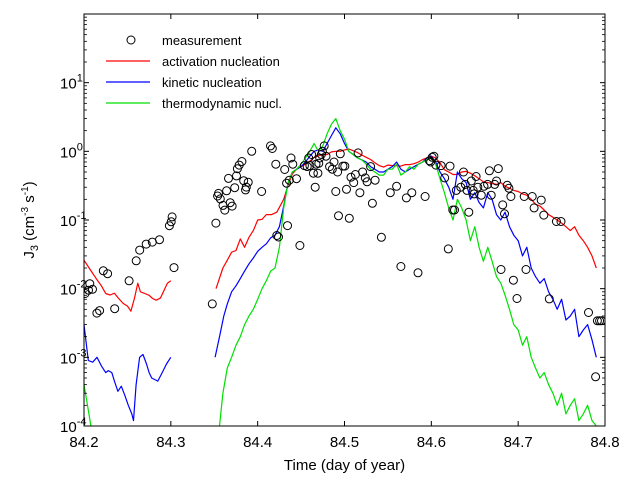 Image resolution: width=627 pixels, height=479 pixels. I want to click on x-tick-label-1: 84.3, so click(170, 442).